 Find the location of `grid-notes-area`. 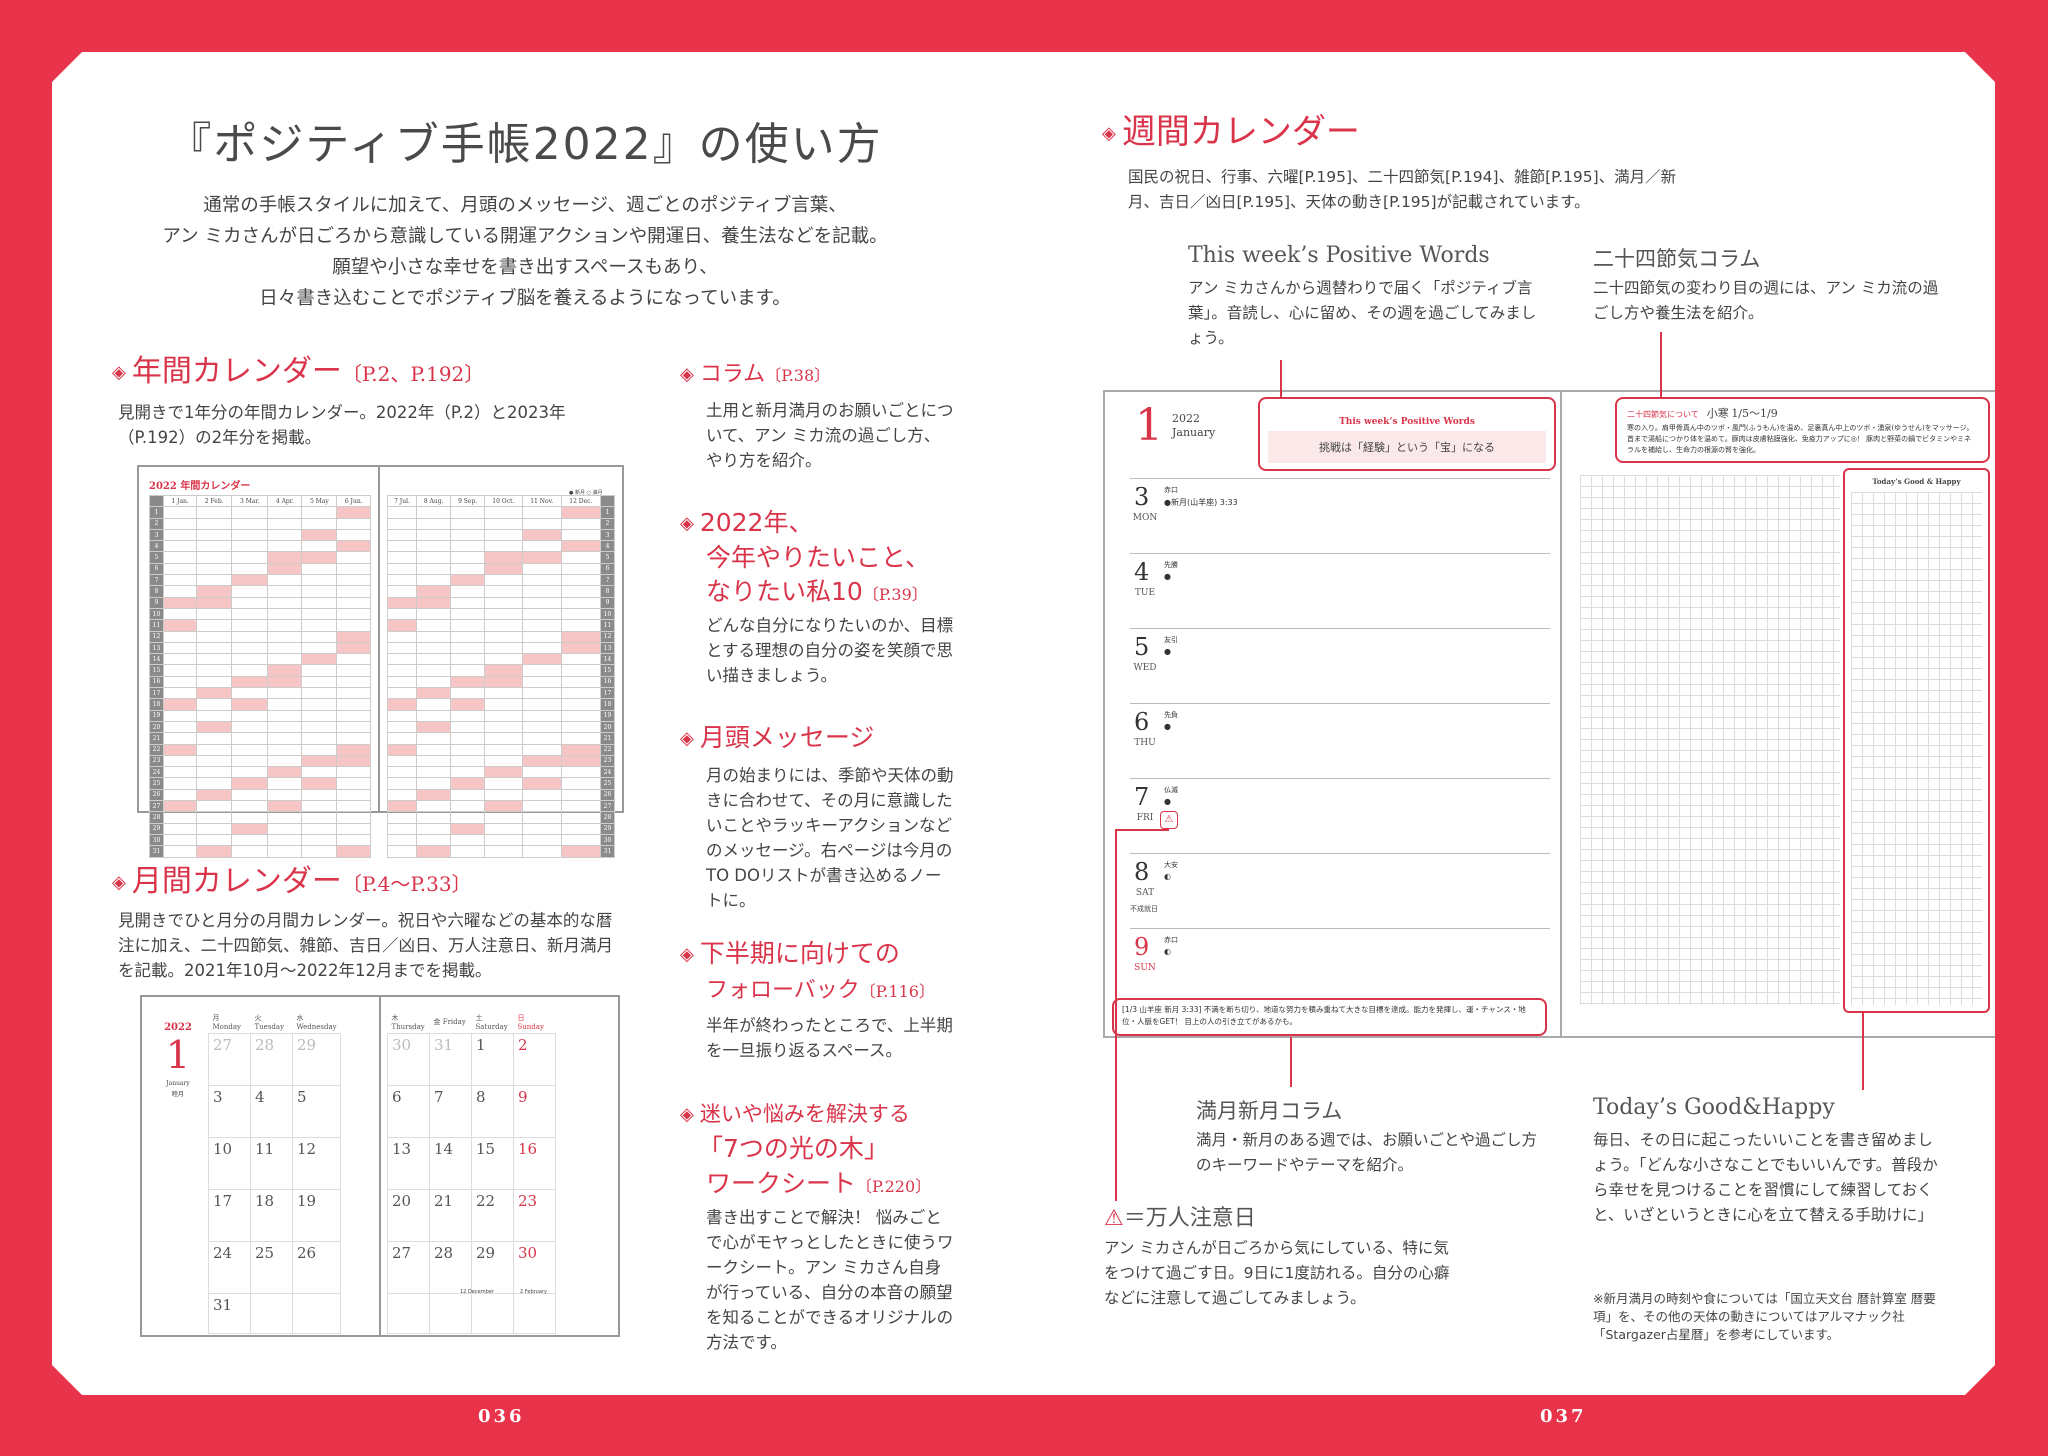

grid-notes-area is located at coordinates (1710, 740).